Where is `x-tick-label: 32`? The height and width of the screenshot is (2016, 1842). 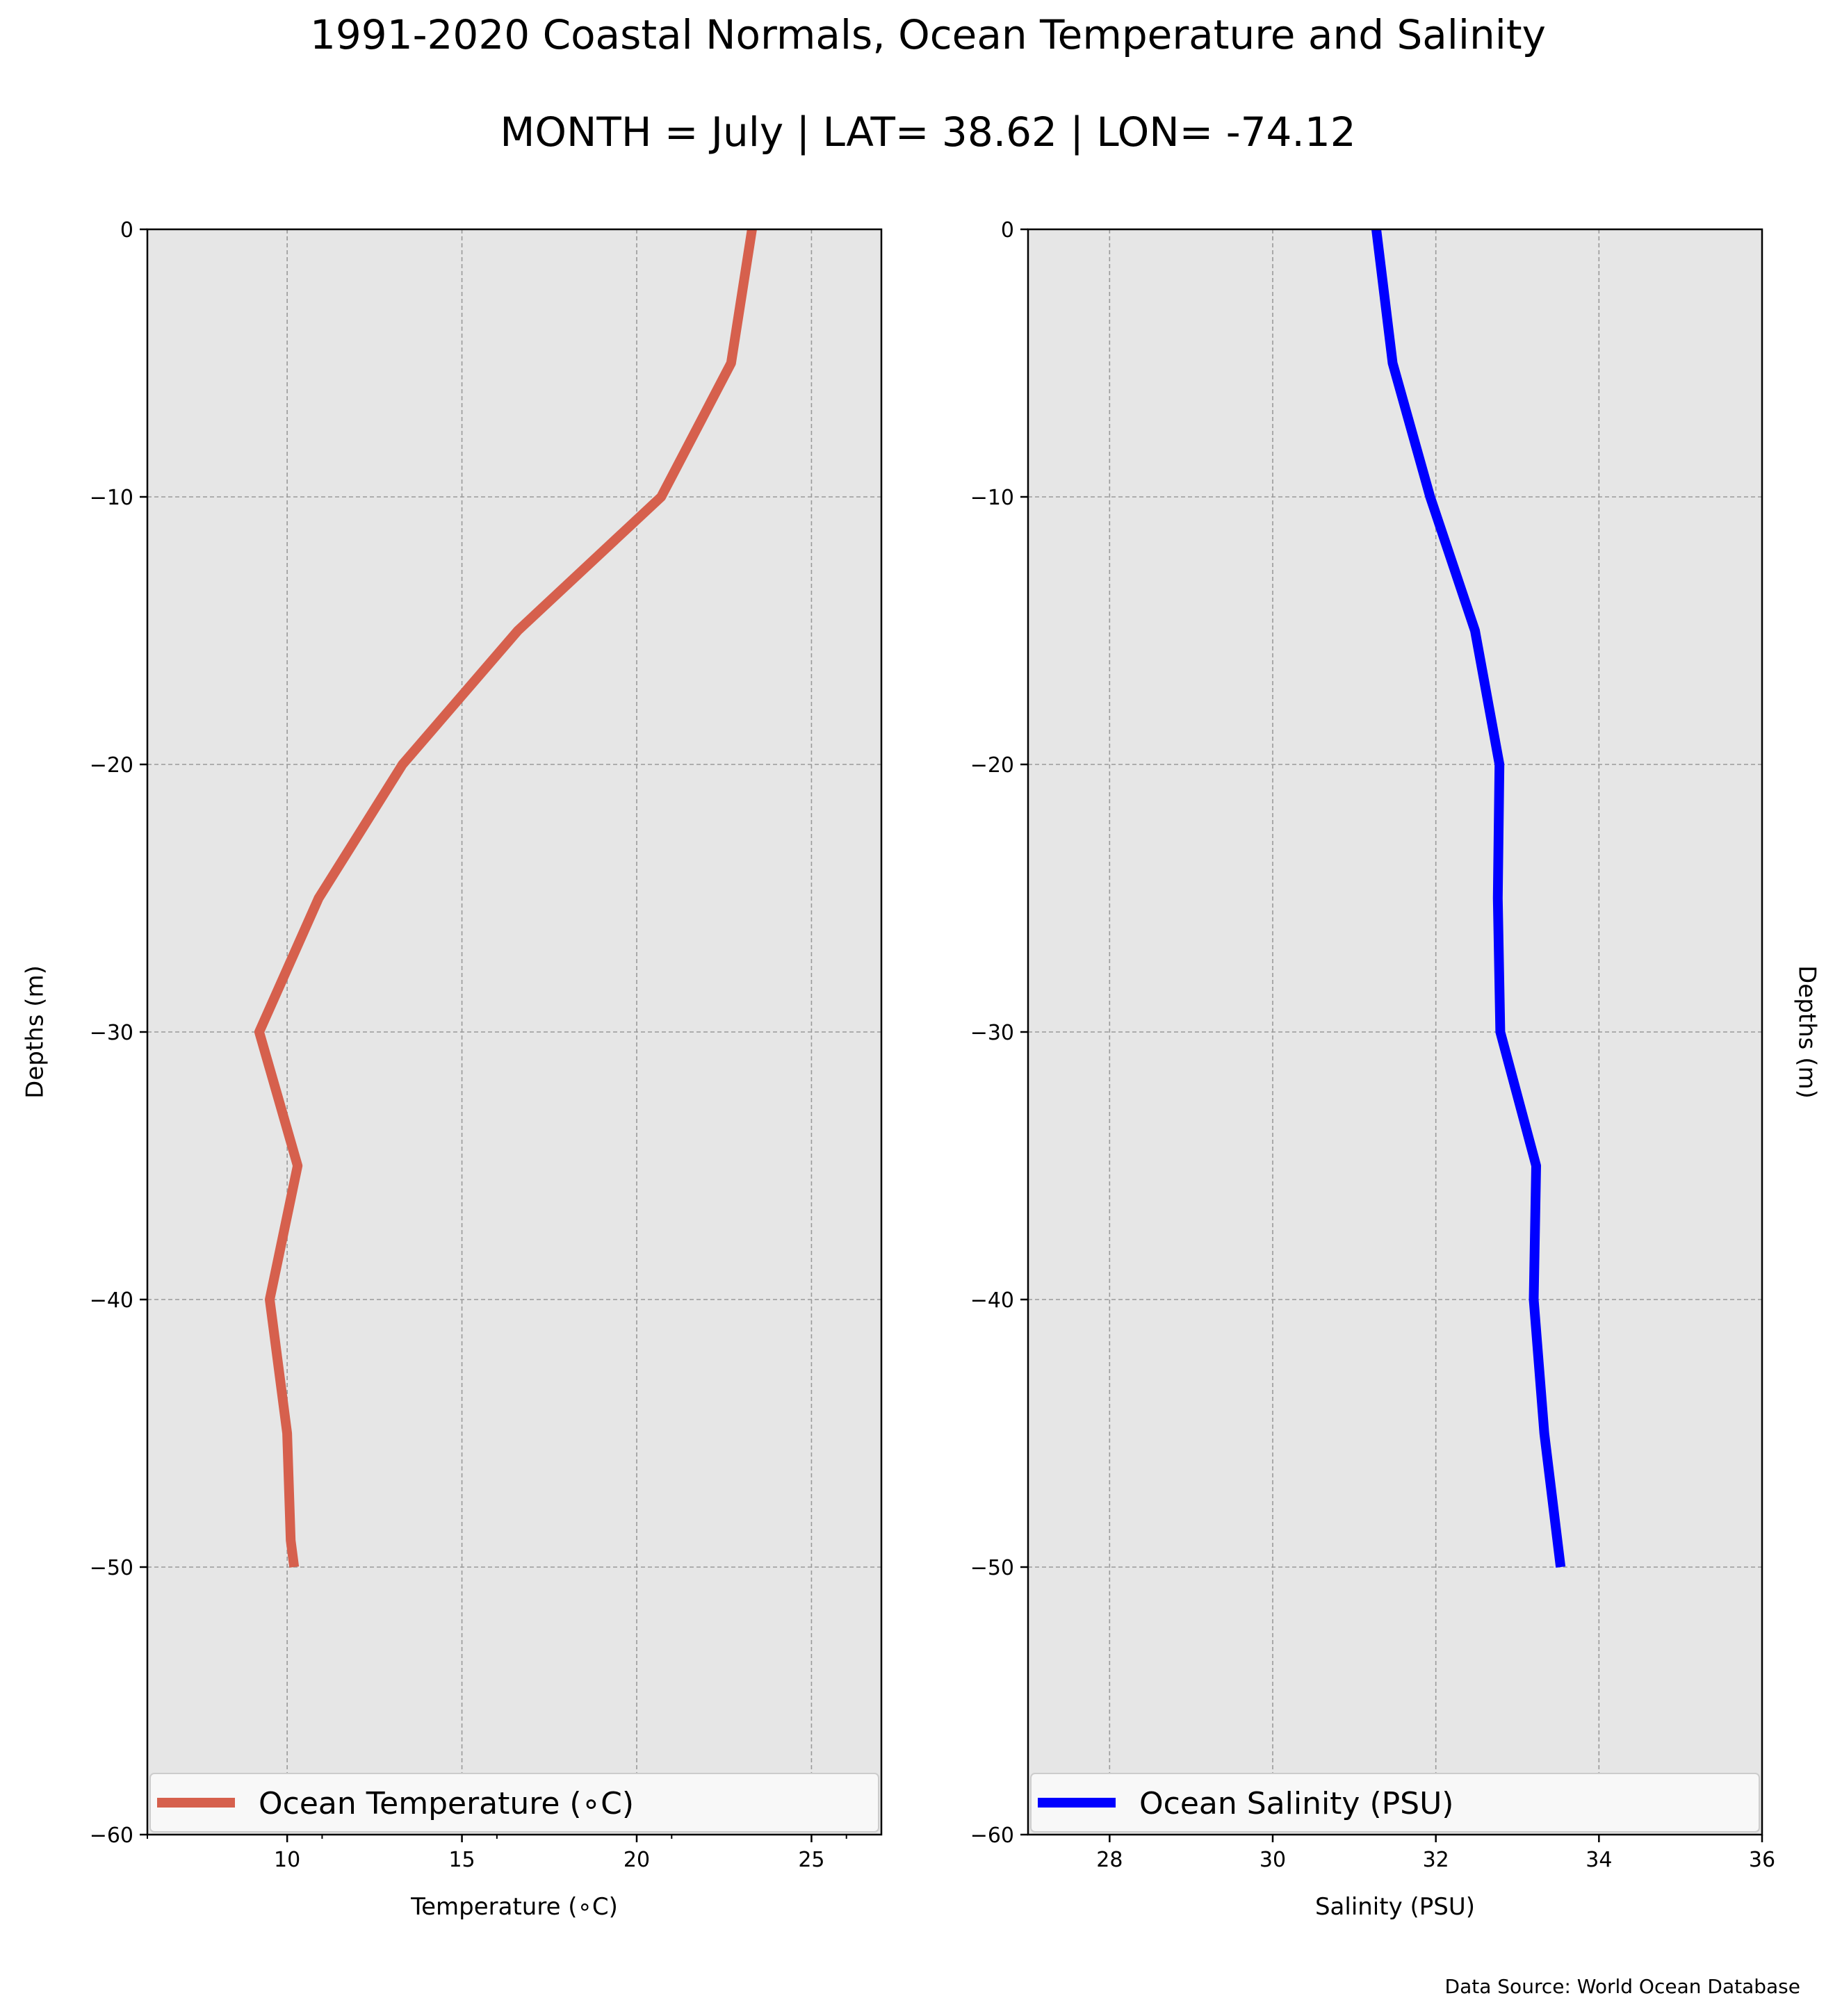
x-tick-label: 32 is located at coordinates (1436, 1860).